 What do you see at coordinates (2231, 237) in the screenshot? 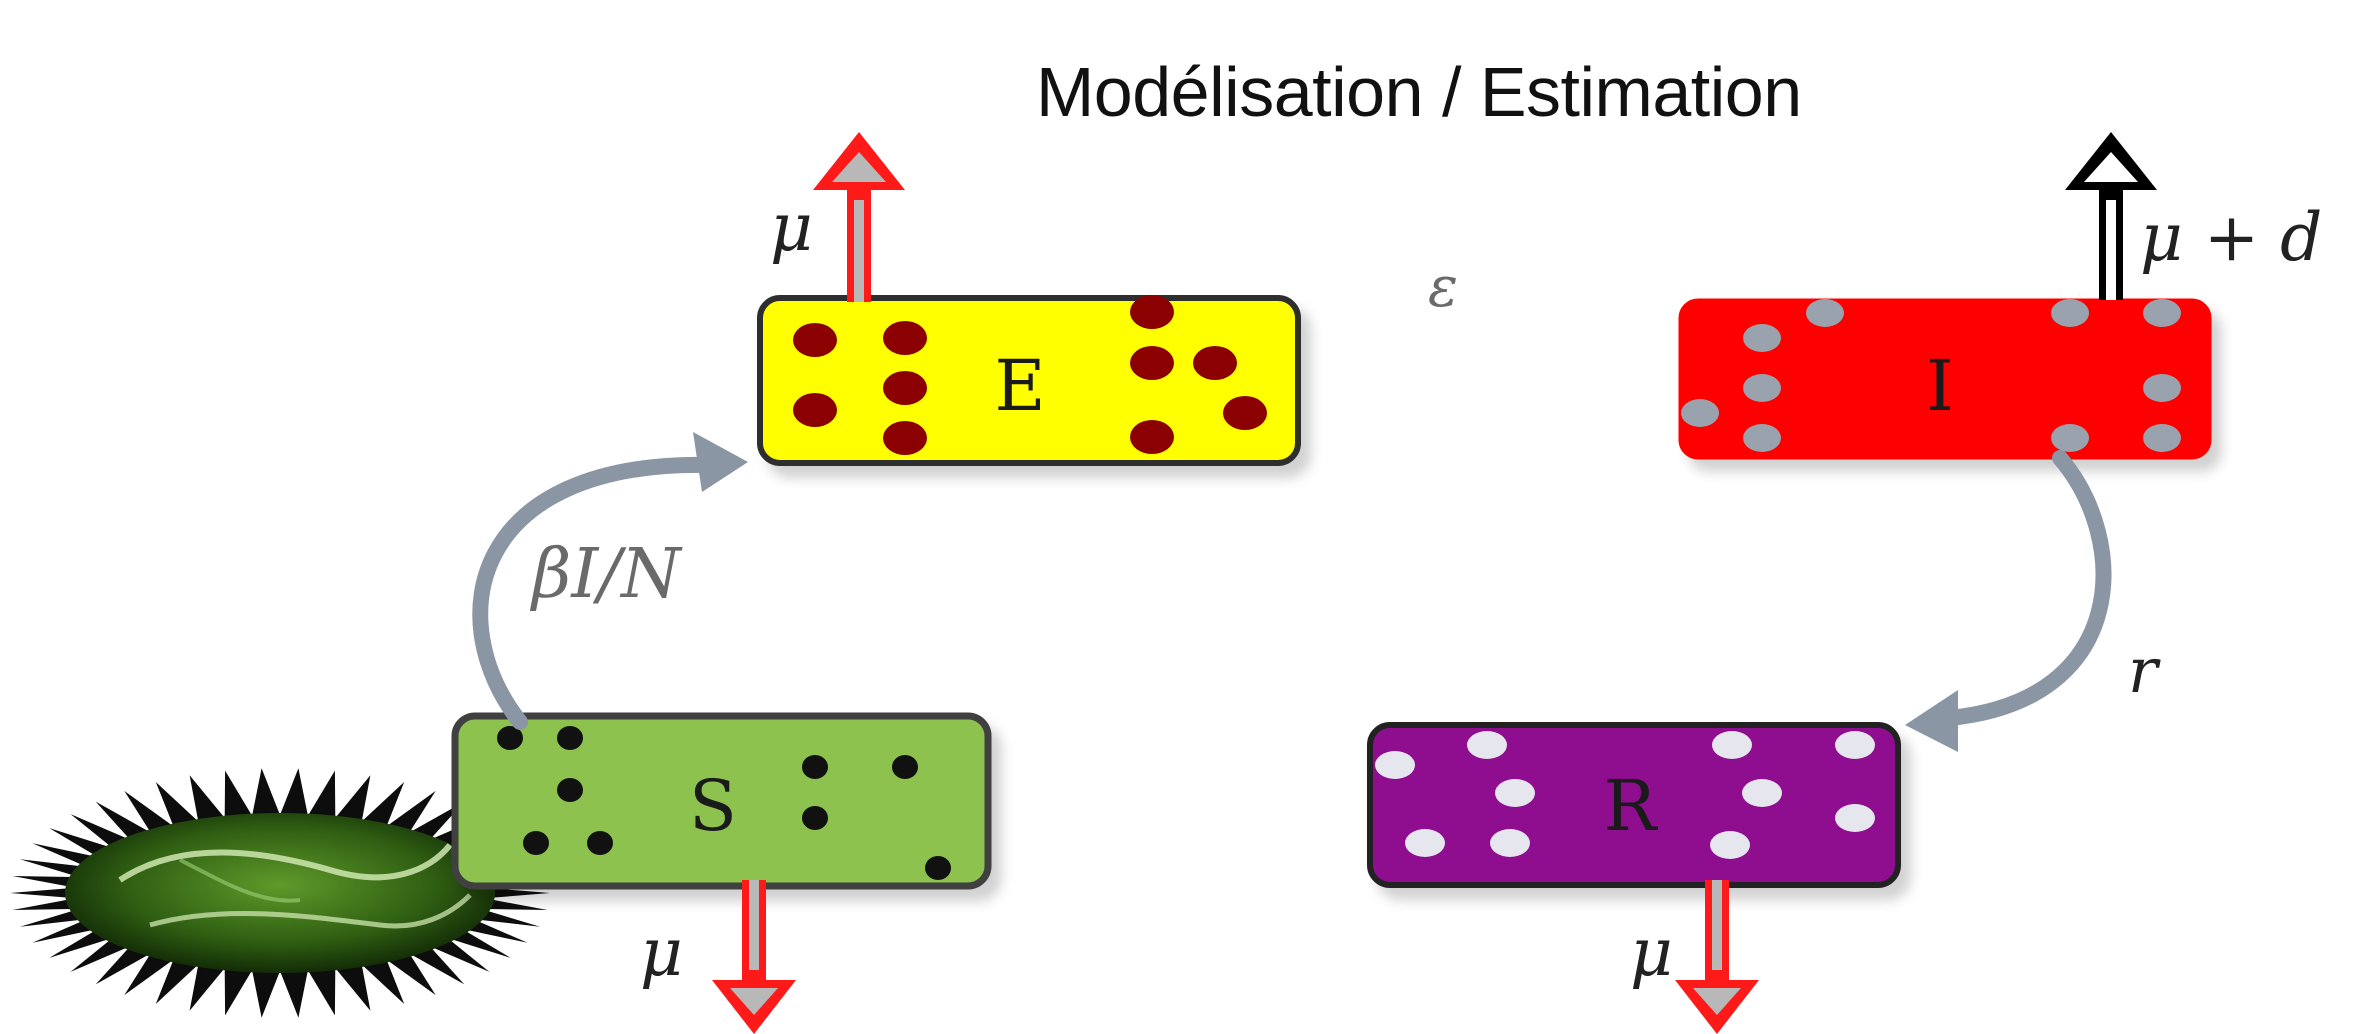
I see `rate-death-i-label: μ + d` at bounding box center [2231, 237].